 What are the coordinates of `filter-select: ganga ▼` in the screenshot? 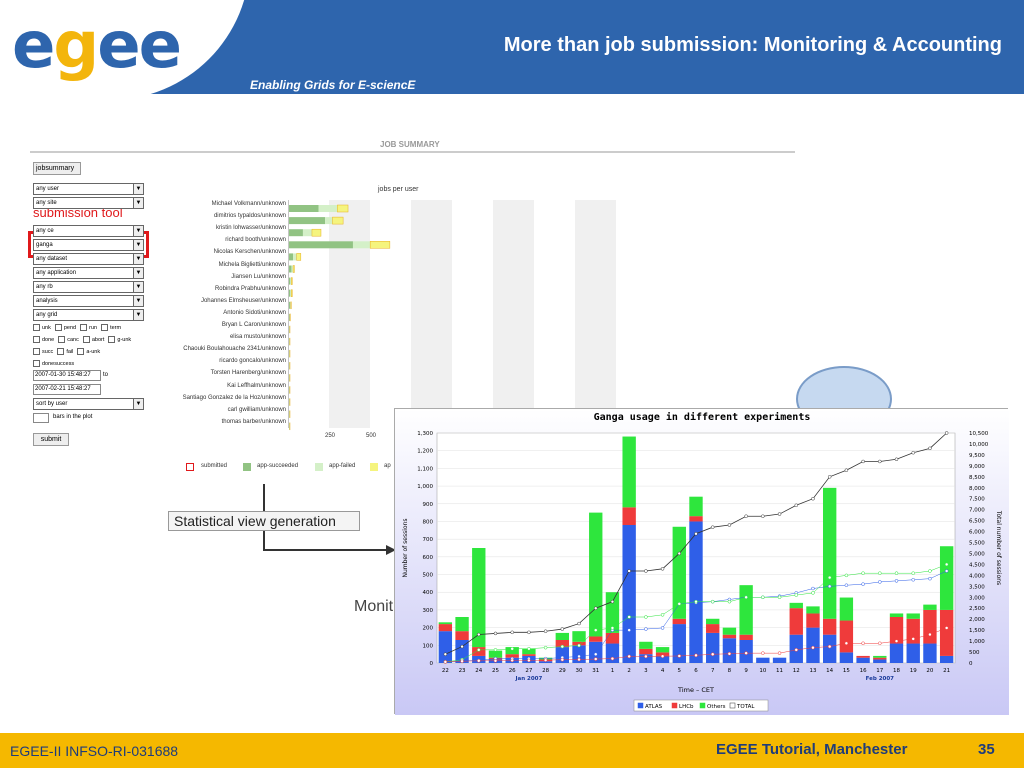 It's located at (88, 245).